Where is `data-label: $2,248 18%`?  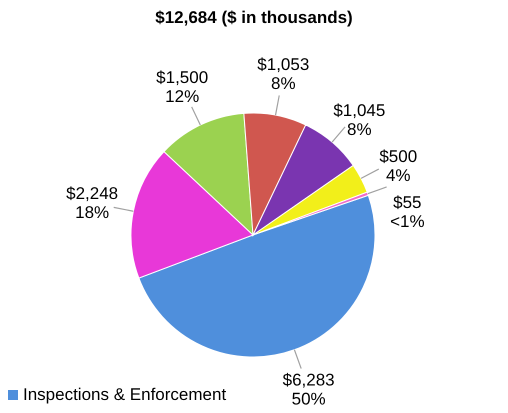
data-label: $2,248 18% is located at coordinates (92, 203).